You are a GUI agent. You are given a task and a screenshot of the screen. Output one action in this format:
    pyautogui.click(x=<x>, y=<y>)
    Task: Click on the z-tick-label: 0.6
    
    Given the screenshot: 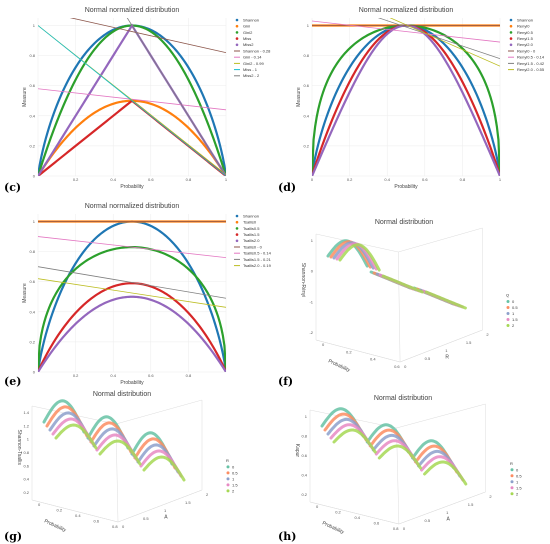 What is the action you would take?
    pyautogui.click(x=26, y=465)
    